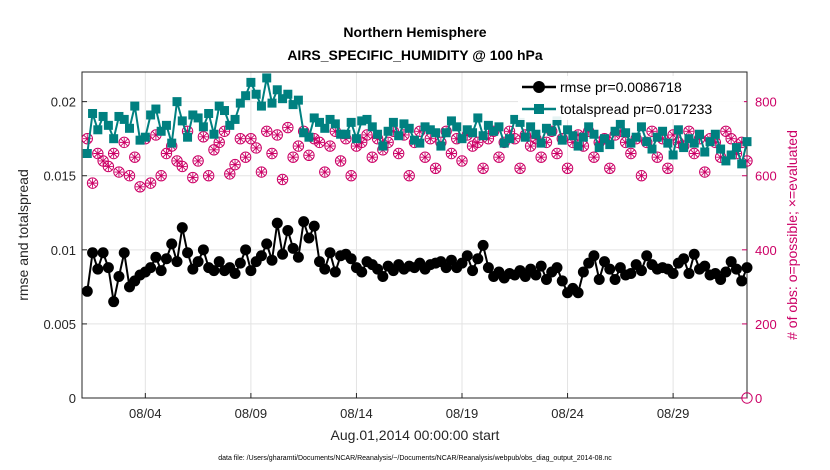 The width and height of the screenshot is (830, 470). What do you see at coordinates (636, 109) in the screenshot?
I see `legend-totalspread-label: totalspread pr=0.017233` at bounding box center [636, 109].